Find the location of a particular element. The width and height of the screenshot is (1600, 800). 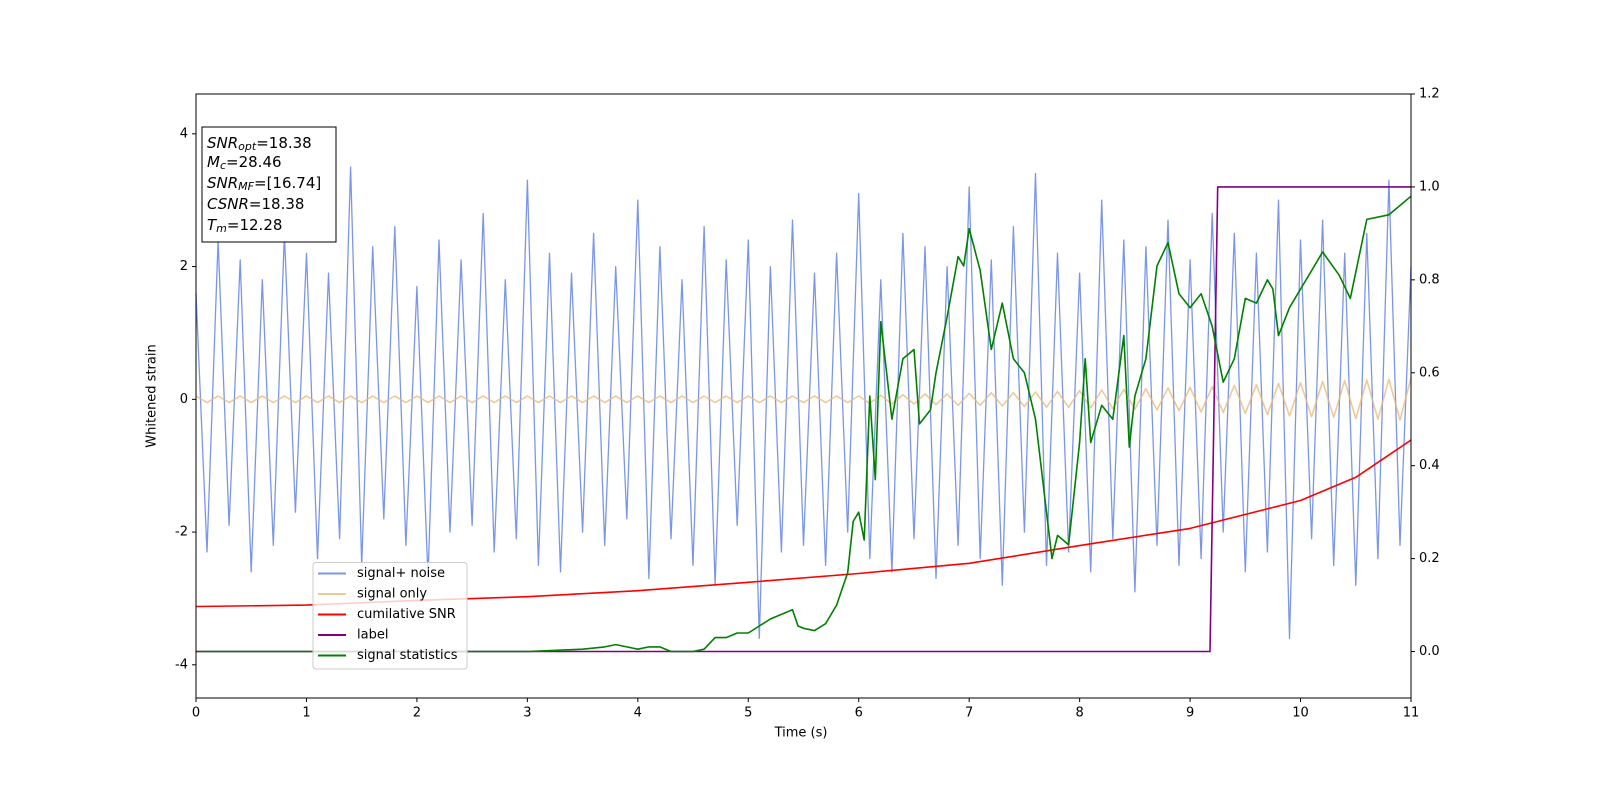

legend-label: signal statistics is located at coordinates (407, 655).